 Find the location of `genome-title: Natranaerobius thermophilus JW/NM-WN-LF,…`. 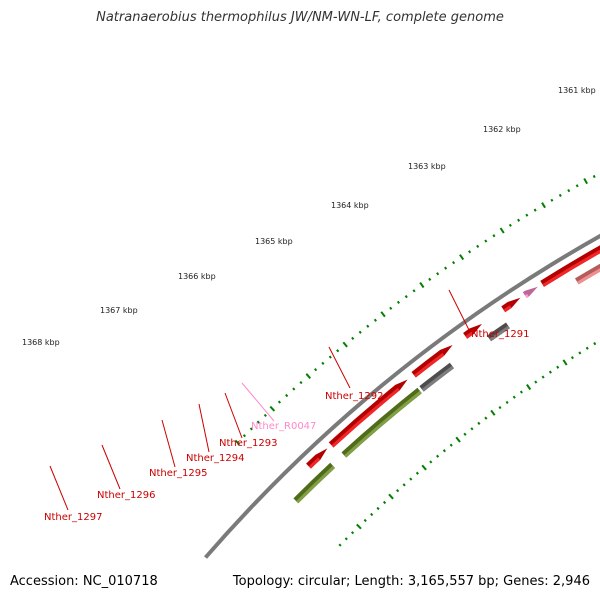

genome-title: Natranaerobius thermophilus JW/NM-WN-LF,… is located at coordinates (300, 17).